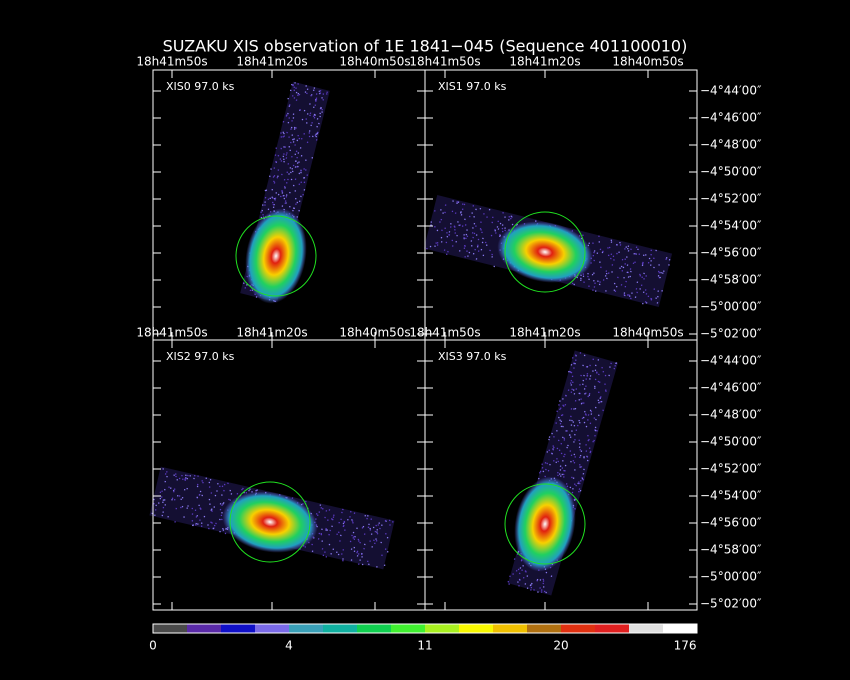  I want to click on region-circle, so click(545, 524).